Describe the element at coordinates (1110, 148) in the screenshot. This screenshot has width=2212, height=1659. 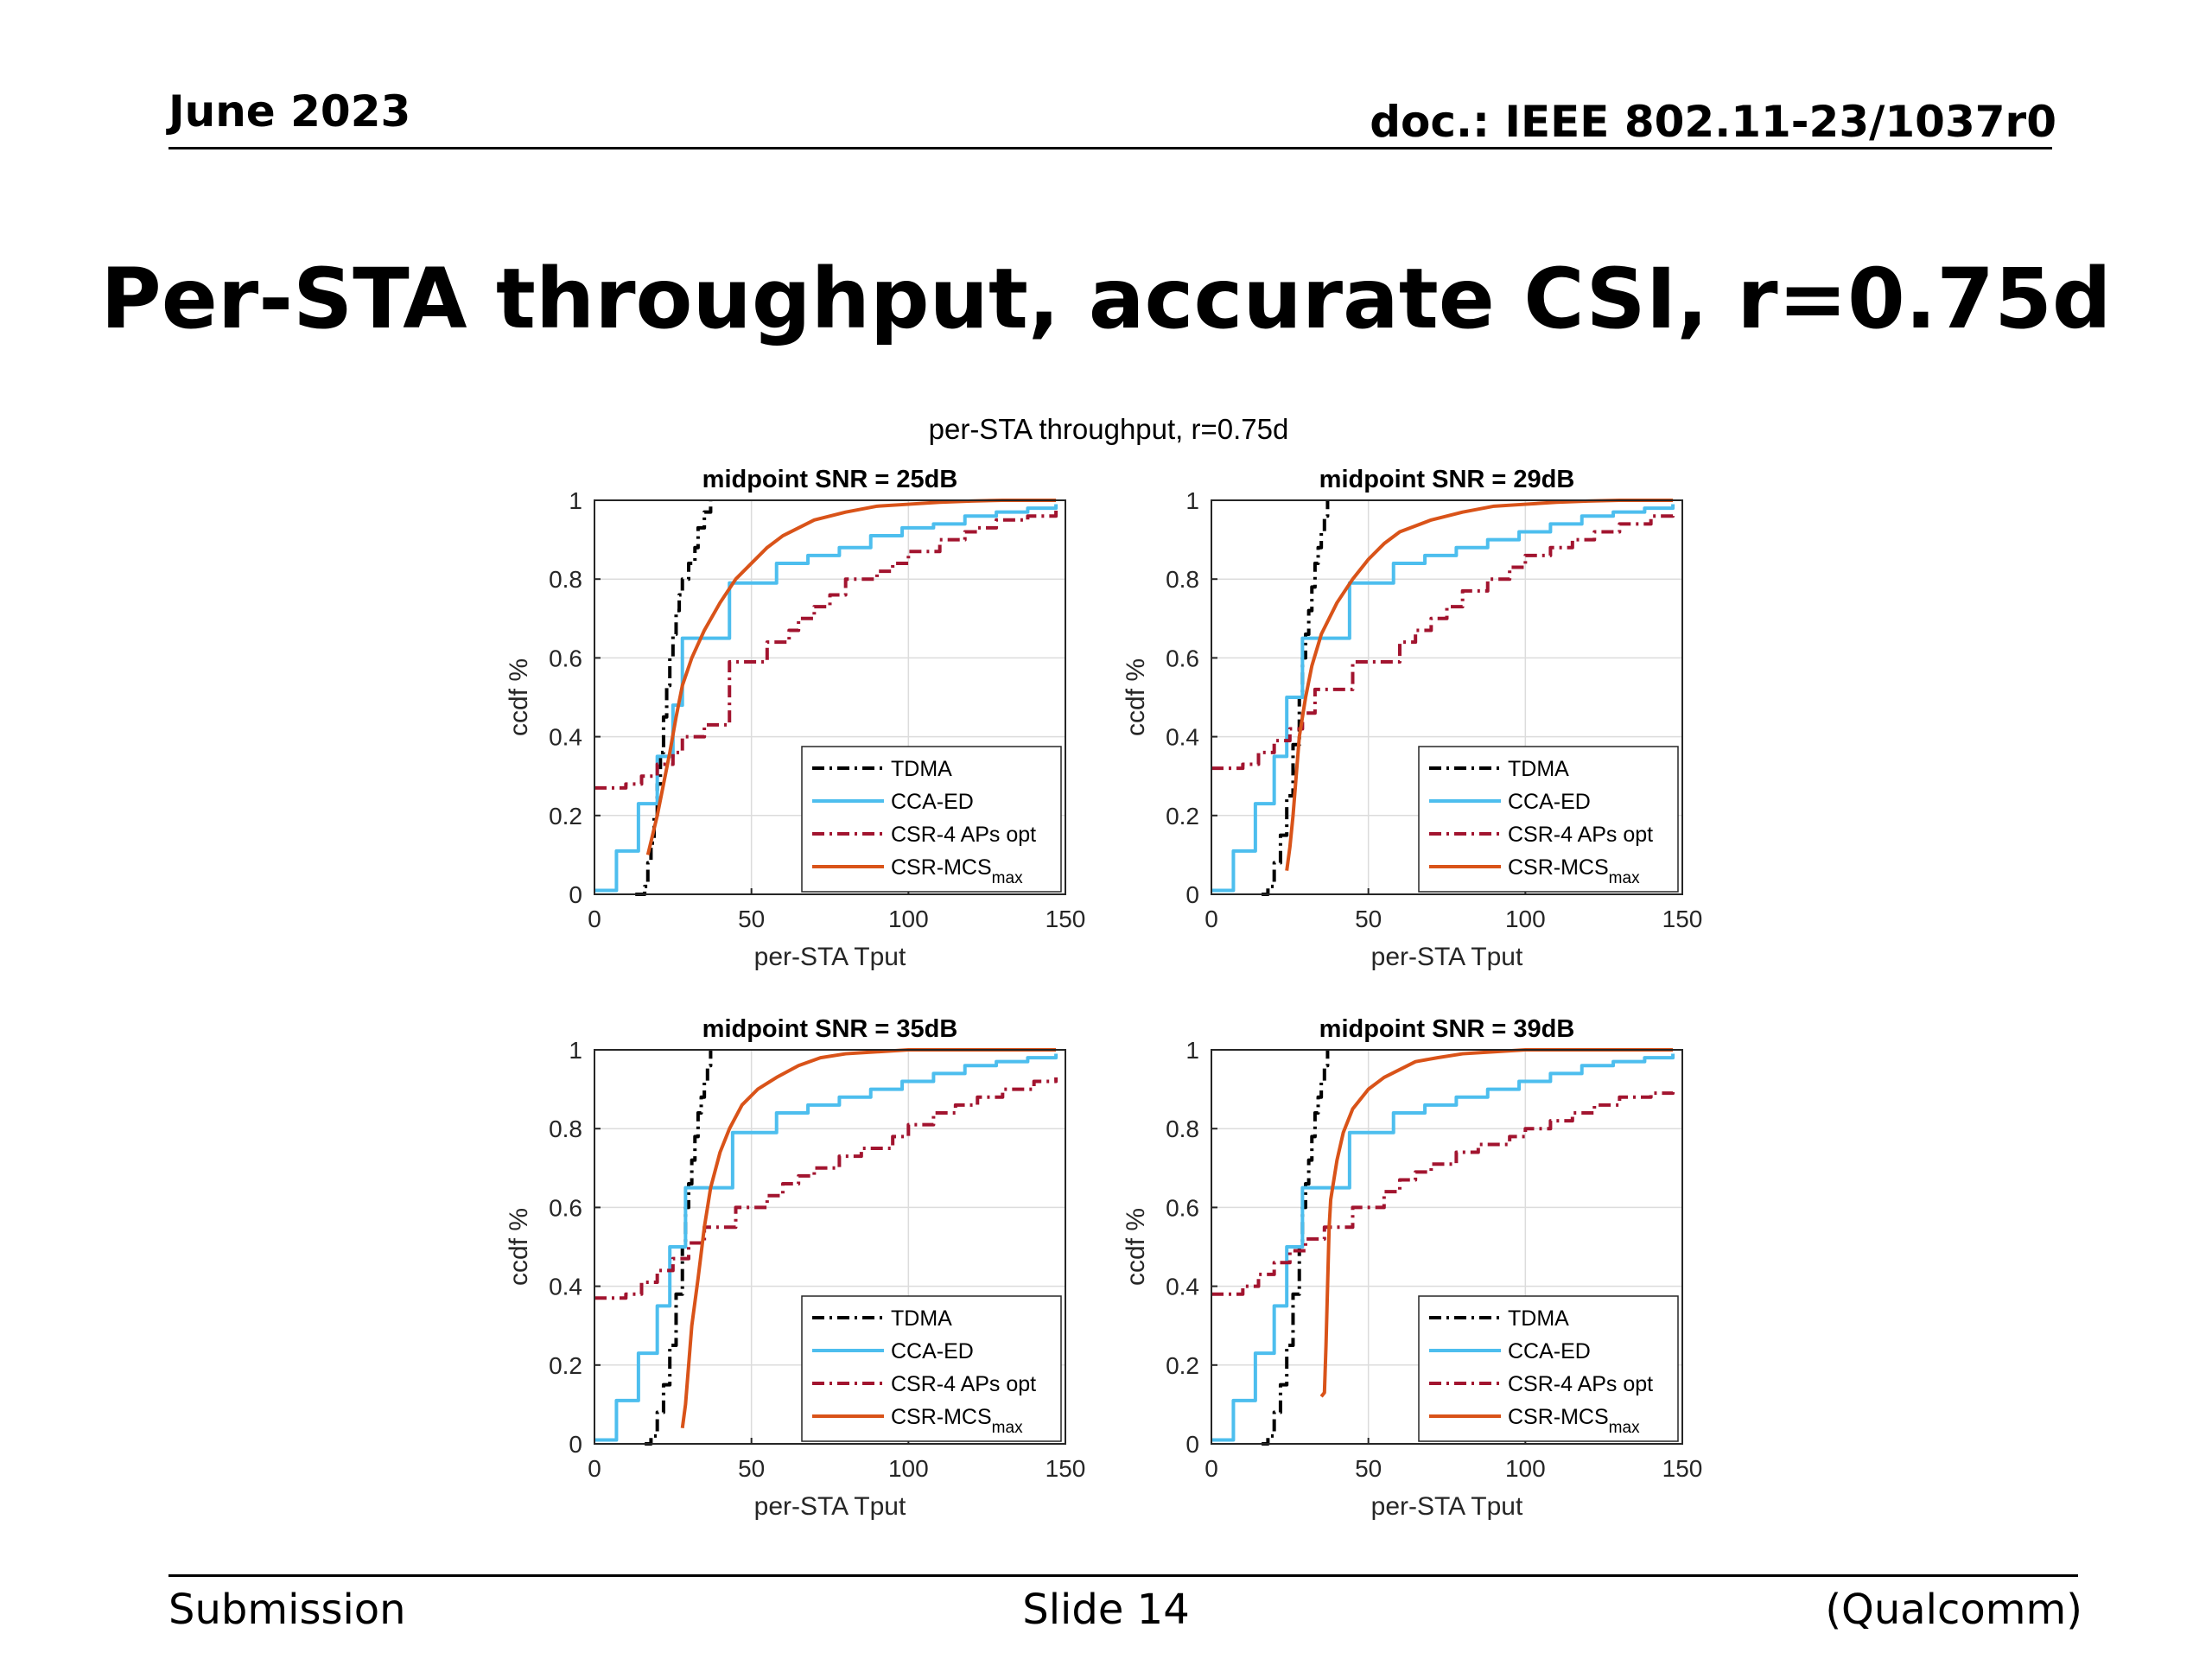
I see `header-rule` at that location.